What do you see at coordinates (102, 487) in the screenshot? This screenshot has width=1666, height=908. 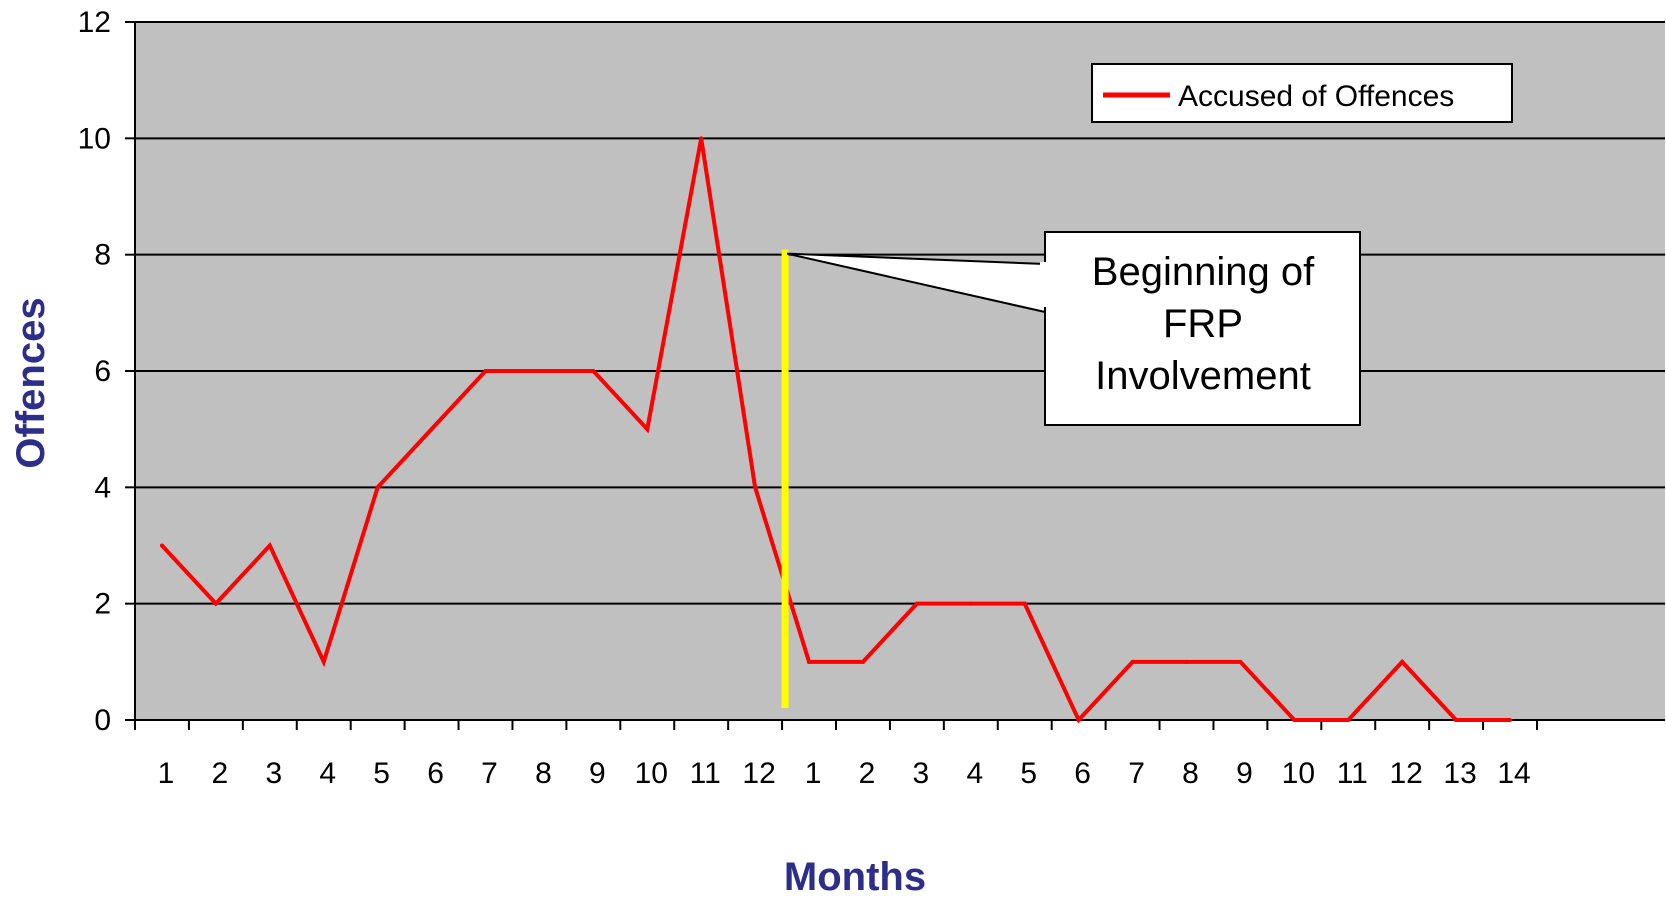 I see `y-tick-label: 4` at bounding box center [102, 487].